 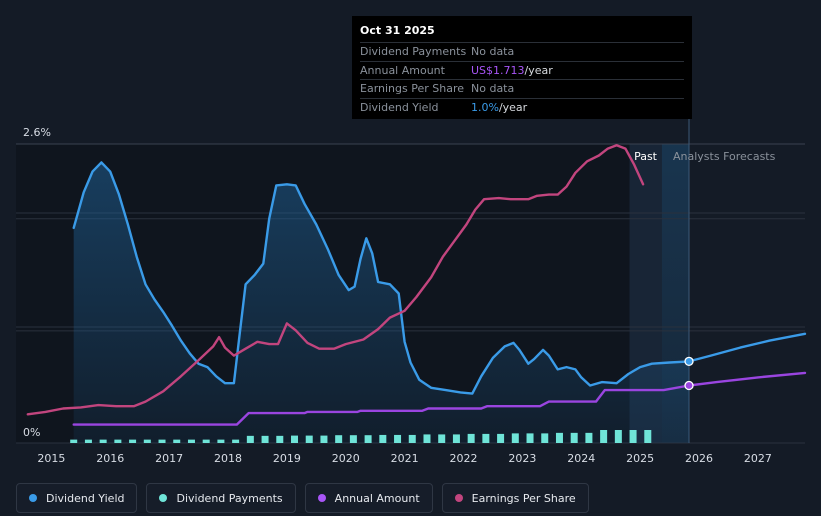 I want to click on x-tick-label: 2024, so click(x=581, y=458).